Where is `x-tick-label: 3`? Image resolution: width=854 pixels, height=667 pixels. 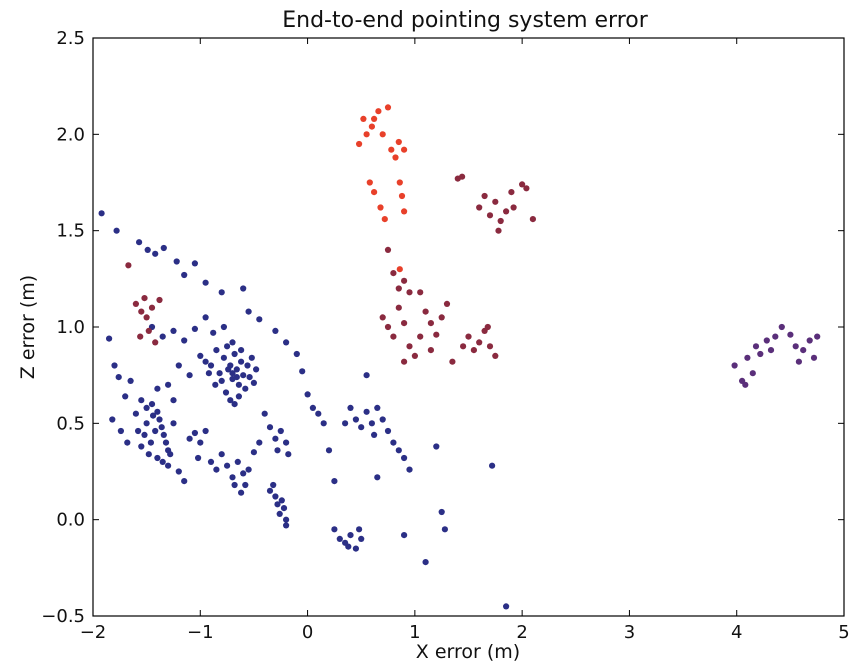 x-tick-label: 3 is located at coordinates (629, 632).